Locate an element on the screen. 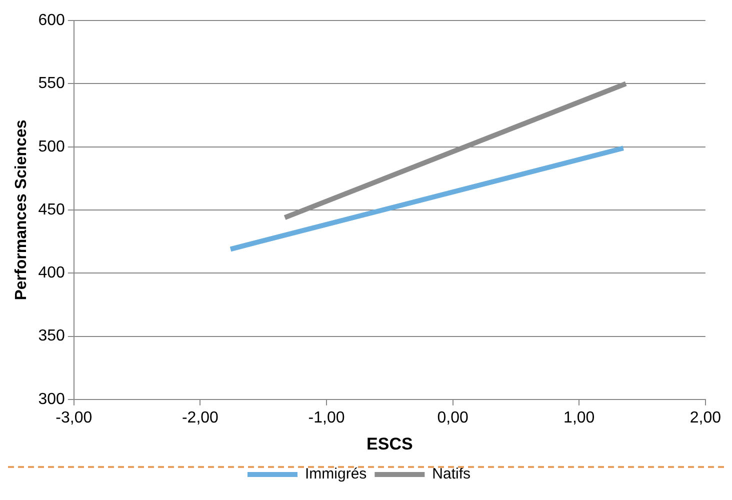  y-axis-title: Performances Sciences is located at coordinates (21, 210).